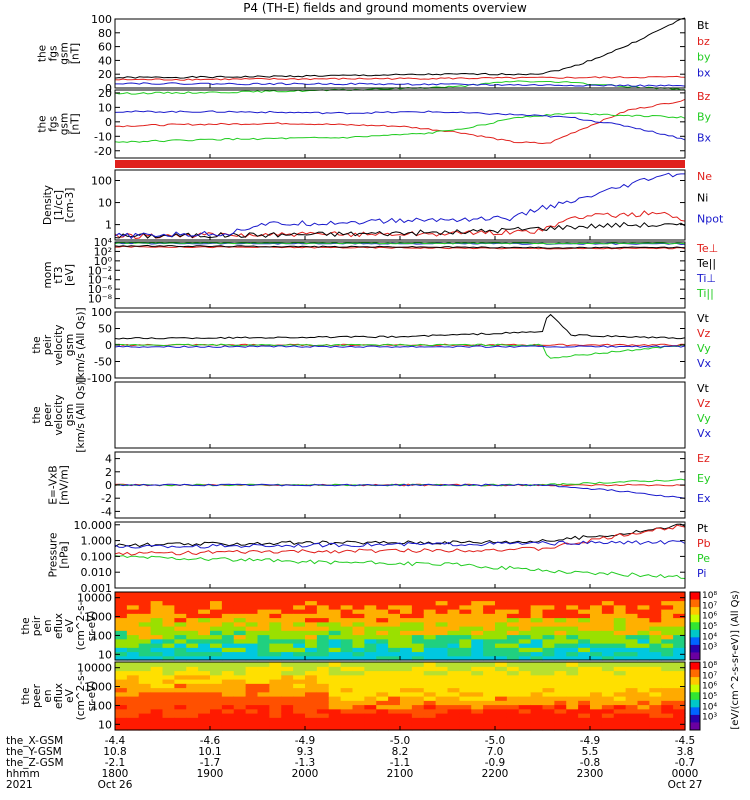  I want to click on y-tick-label: 2, so click(108, 472).